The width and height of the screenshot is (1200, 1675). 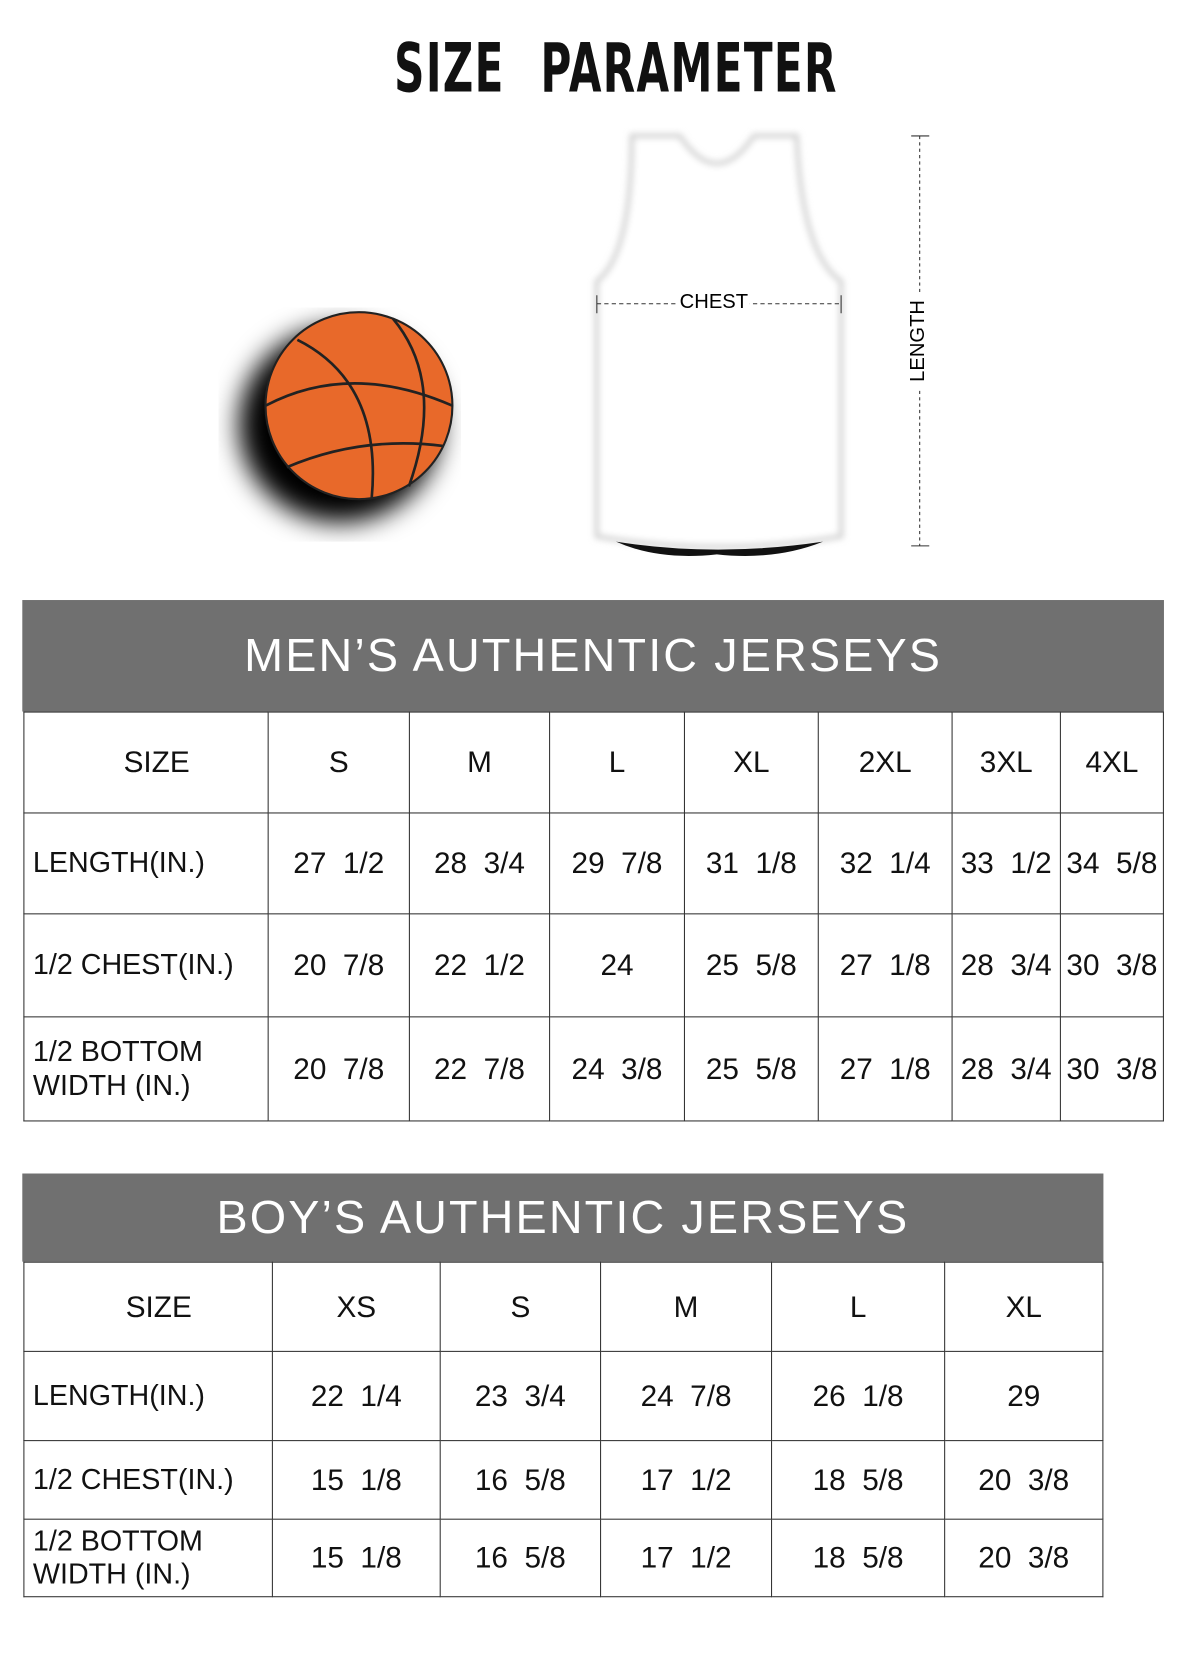 What do you see at coordinates (356, 1306) in the screenshot?
I see `size-header-xs: XS` at bounding box center [356, 1306].